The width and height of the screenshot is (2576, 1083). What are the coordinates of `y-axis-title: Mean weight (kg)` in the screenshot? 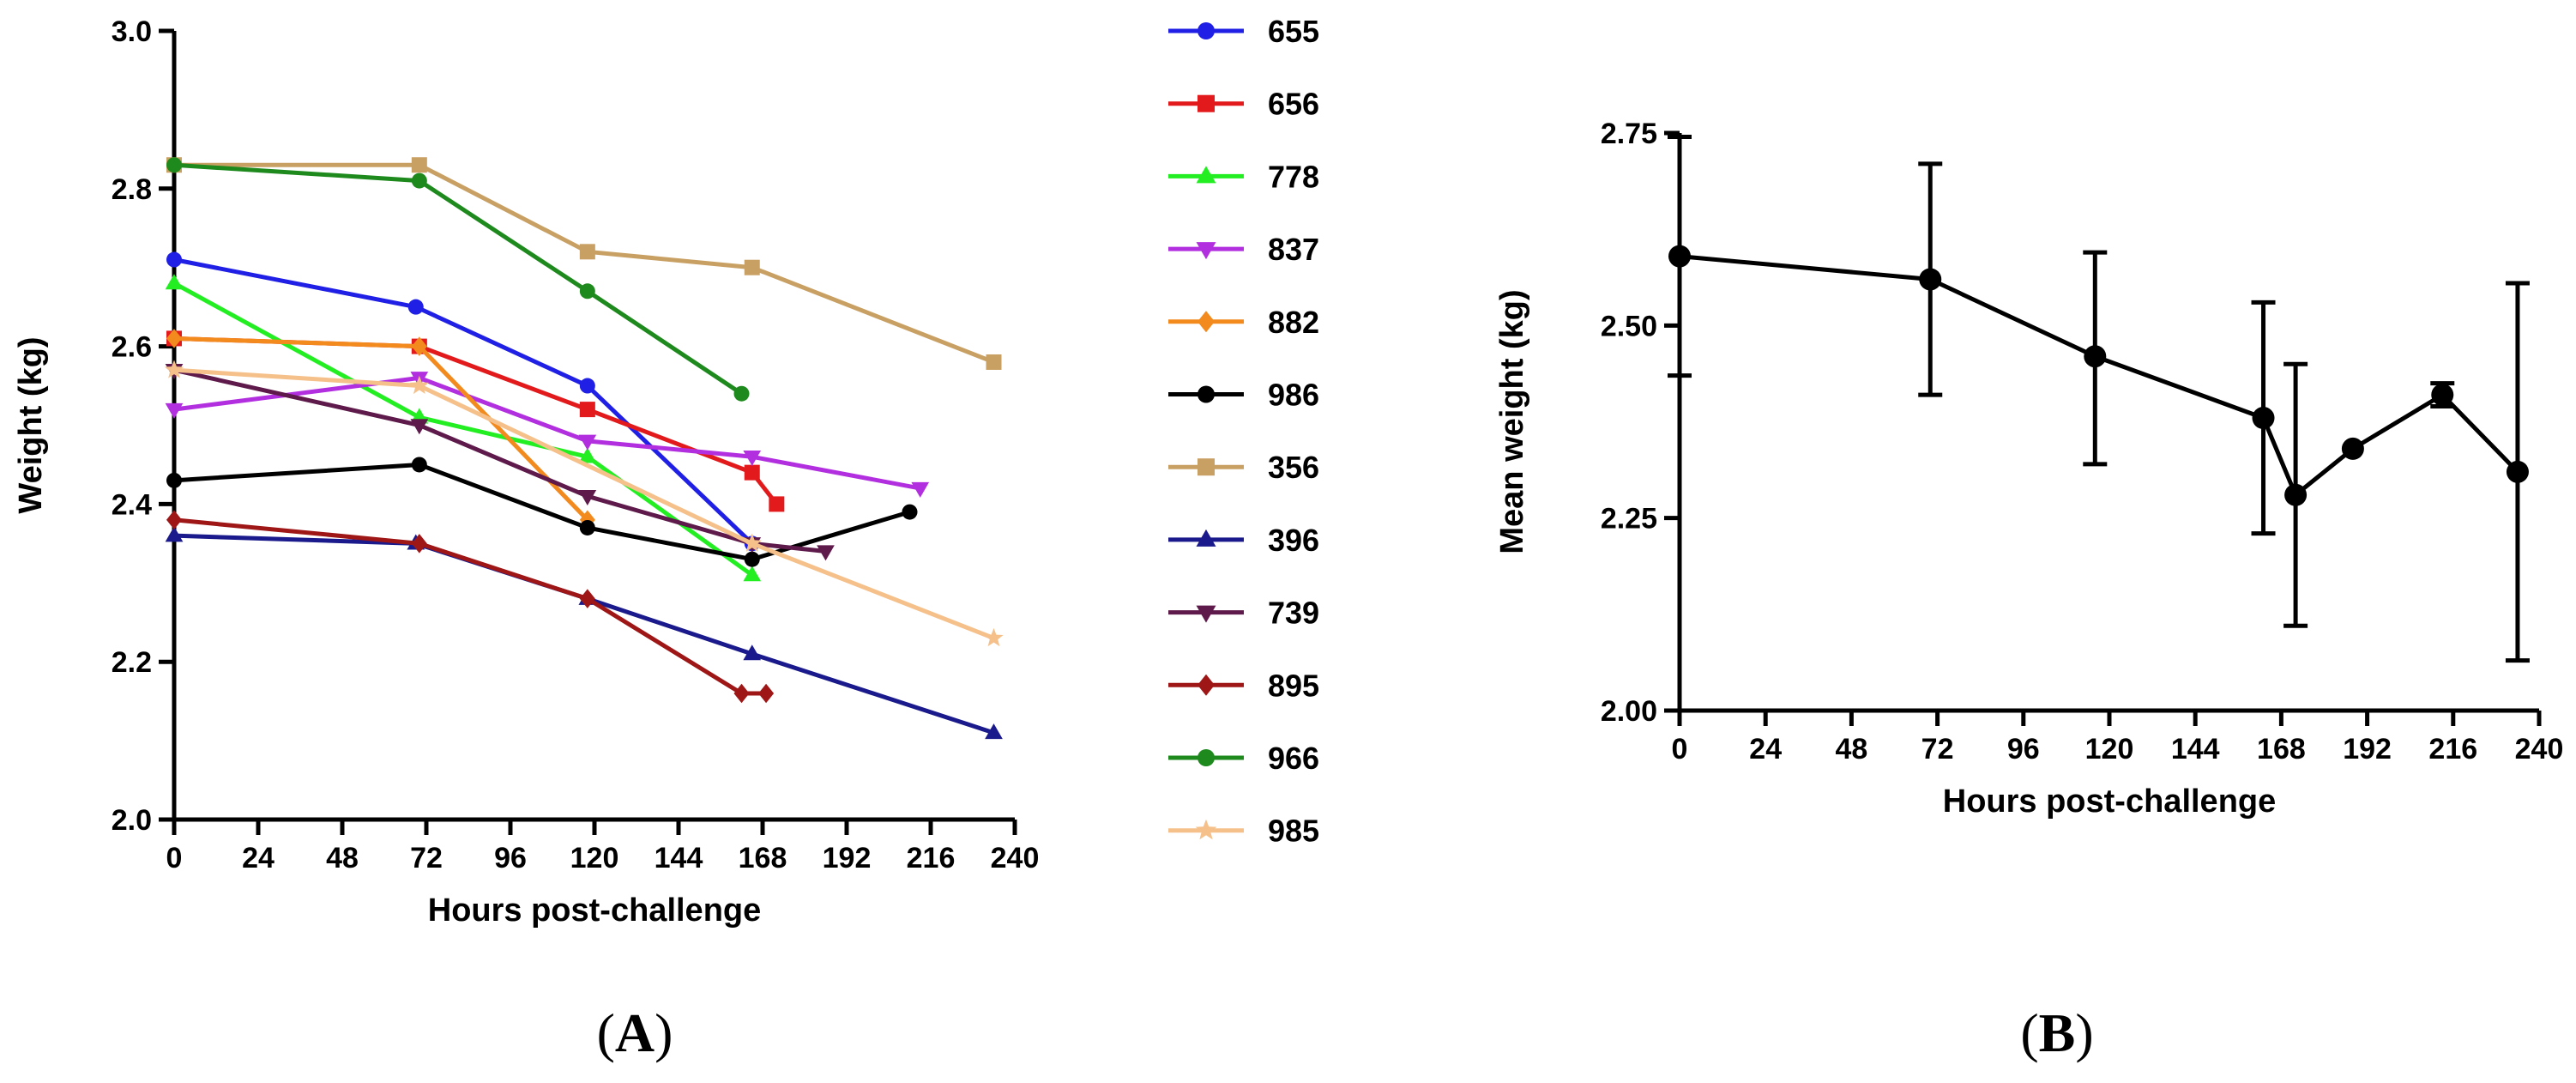 It's located at (1512, 421).